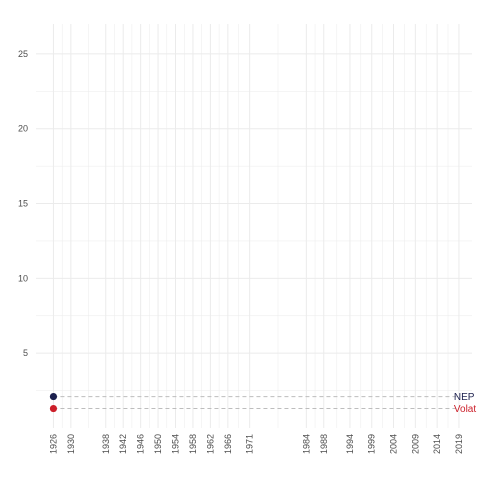 This screenshot has height=480, width=480. Describe the element at coordinates (459, 444) in the screenshot. I see `x-tick-label: 2019` at that location.